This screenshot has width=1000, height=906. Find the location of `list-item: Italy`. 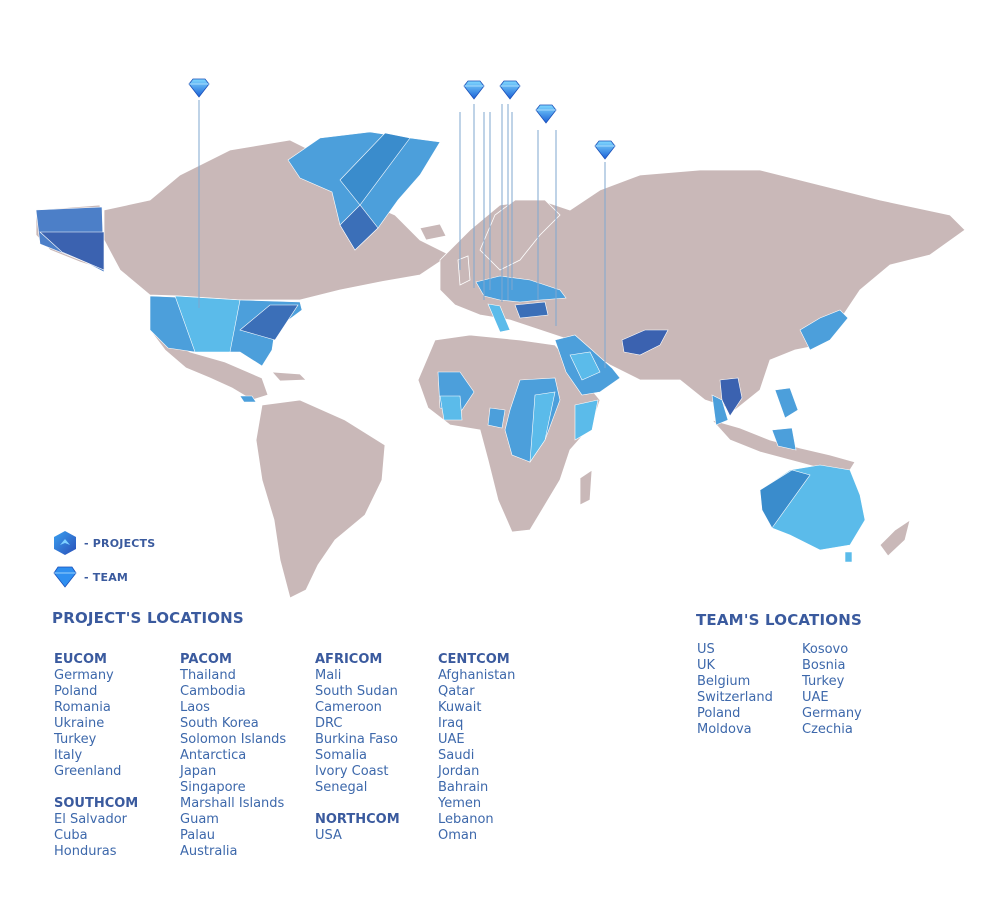

list-item: Italy is located at coordinates (68, 755).